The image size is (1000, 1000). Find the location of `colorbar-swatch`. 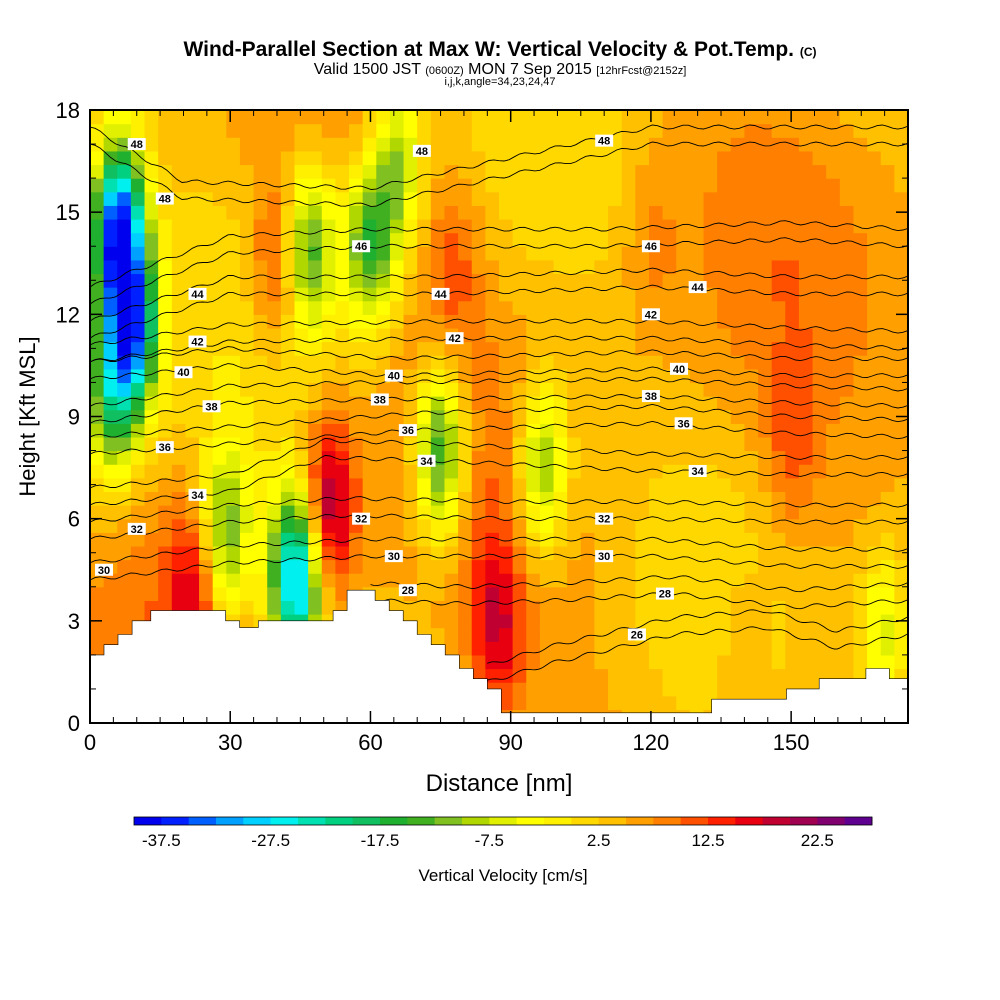

colorbar-swatch is located at coordinates (366, 821).